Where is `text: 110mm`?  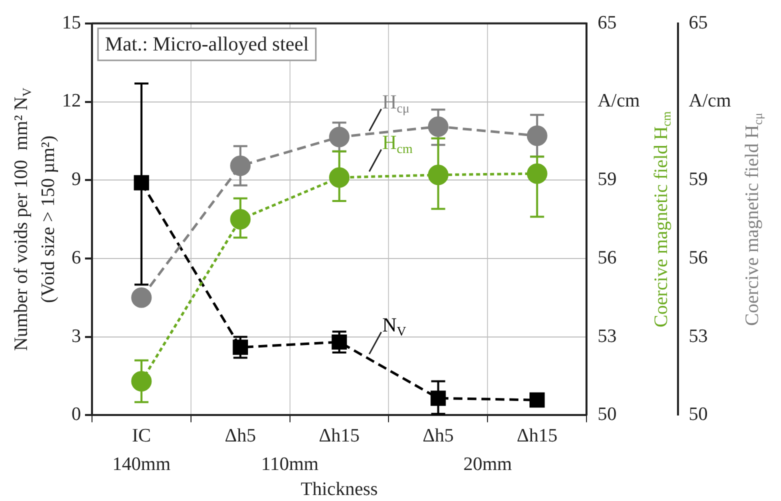 text: 110mm is located at coordinates (290, 464).